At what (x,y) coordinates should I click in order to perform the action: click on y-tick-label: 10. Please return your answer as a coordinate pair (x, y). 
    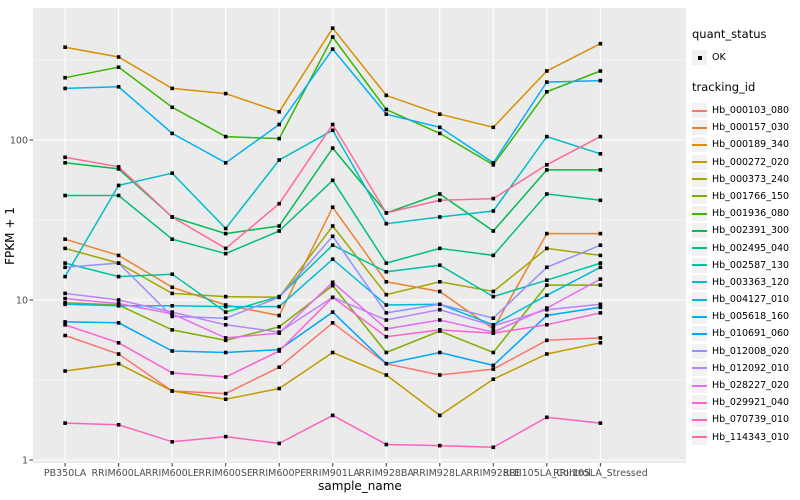
    Looking at the image, I should click on (22, 300).